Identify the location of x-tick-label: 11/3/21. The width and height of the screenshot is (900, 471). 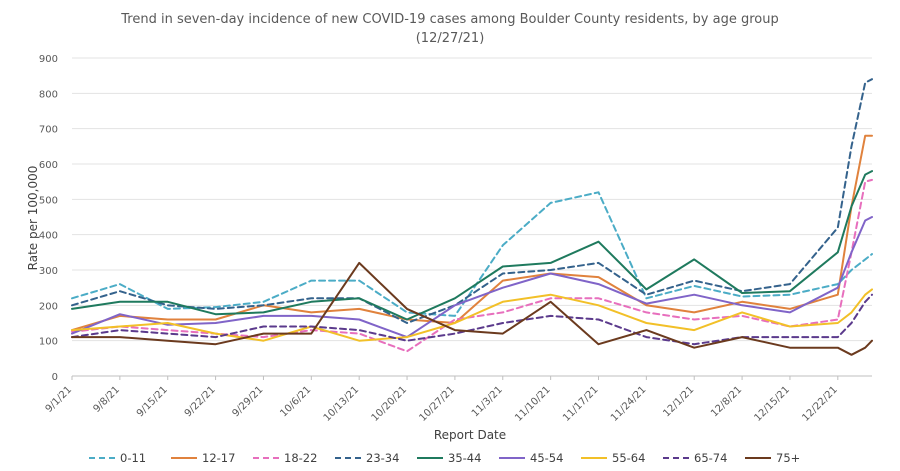
(487, 401).